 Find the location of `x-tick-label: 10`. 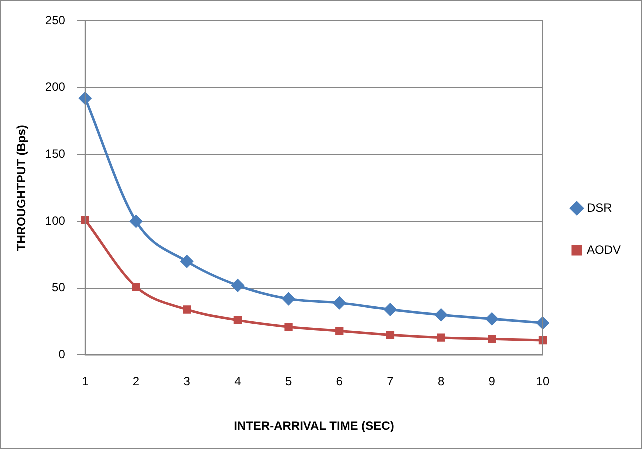

x-tick-label: 10 is located at coordinates (543, 381).